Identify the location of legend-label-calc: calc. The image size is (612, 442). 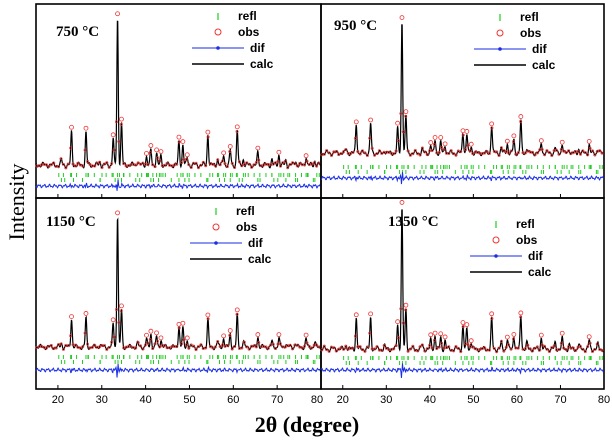
(260, 259).